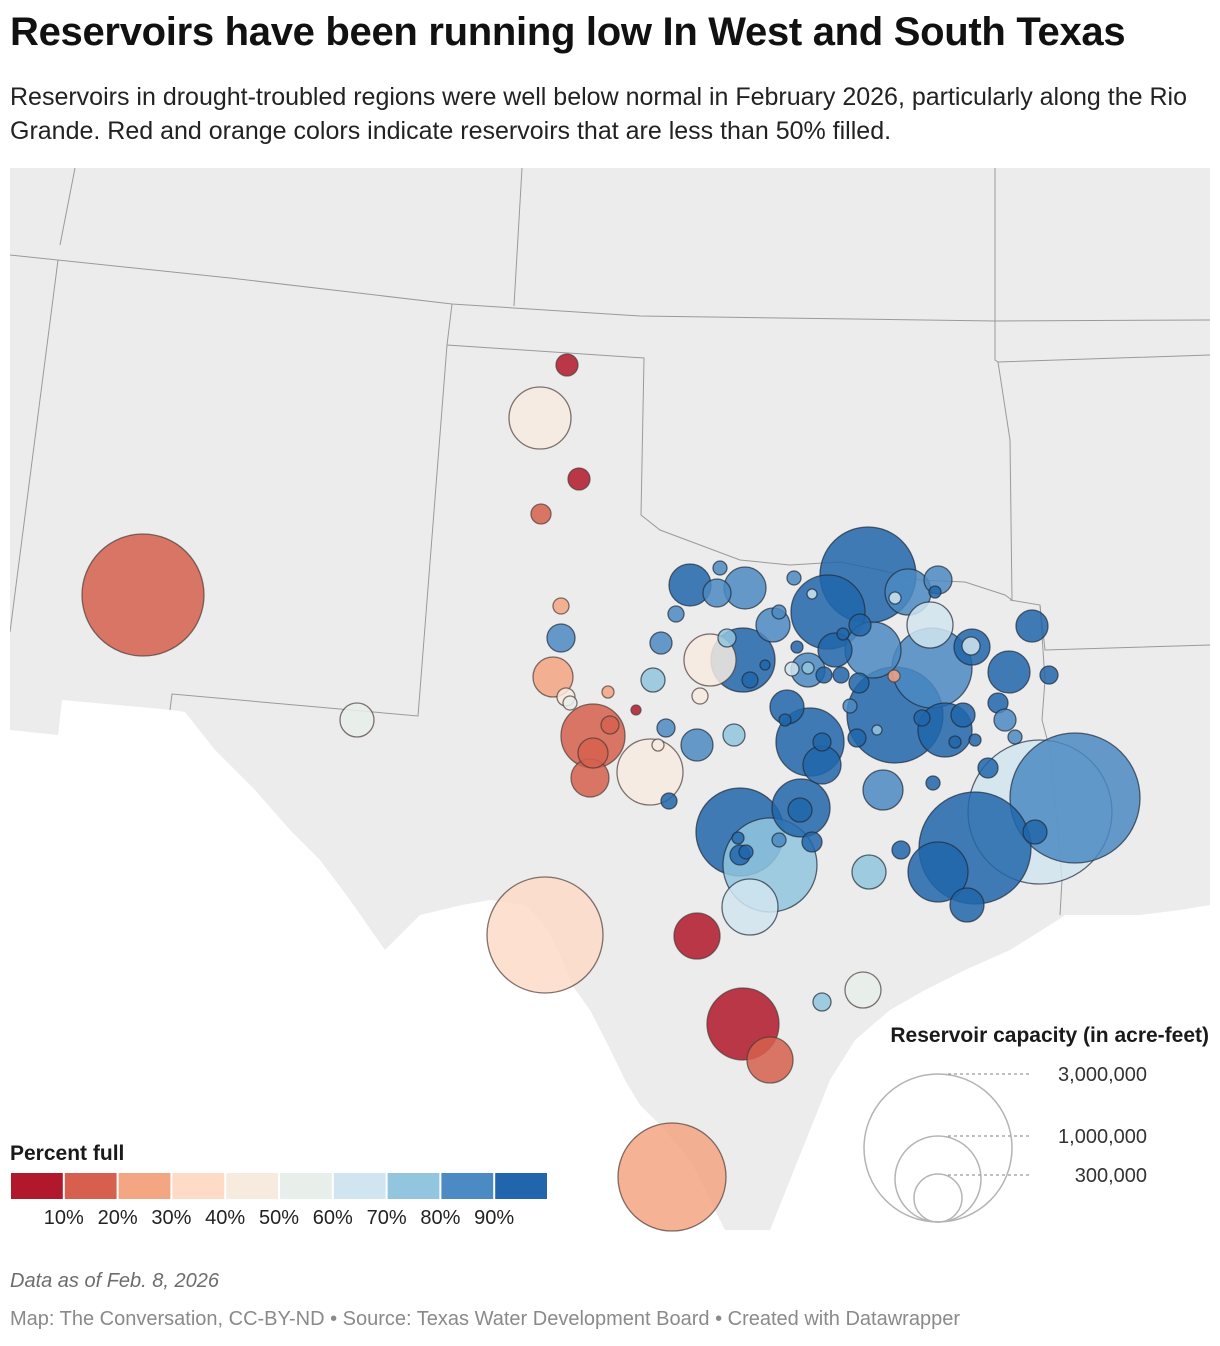  Describe the element at coordinates (938, 1148) in the screenshot. I see `size-legend-circles` at that location.